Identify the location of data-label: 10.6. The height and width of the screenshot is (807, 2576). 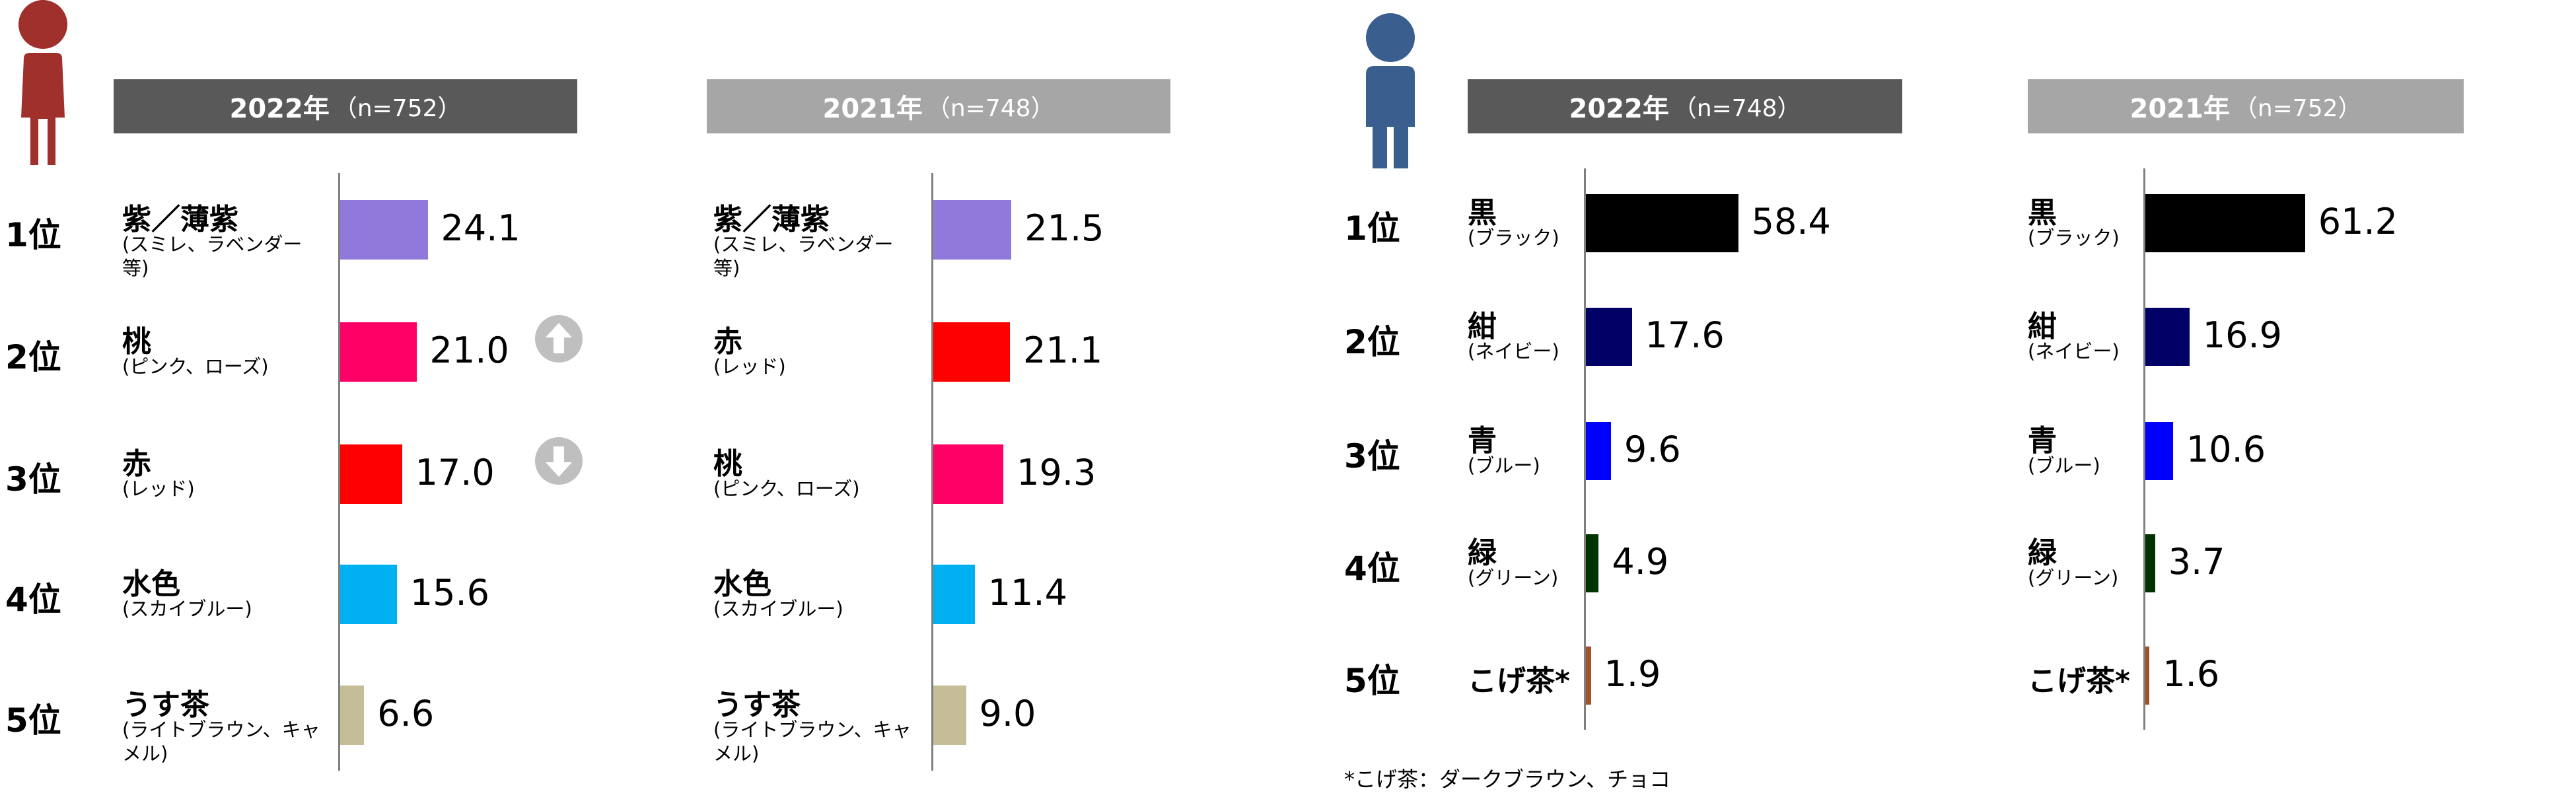
(2226, 449).